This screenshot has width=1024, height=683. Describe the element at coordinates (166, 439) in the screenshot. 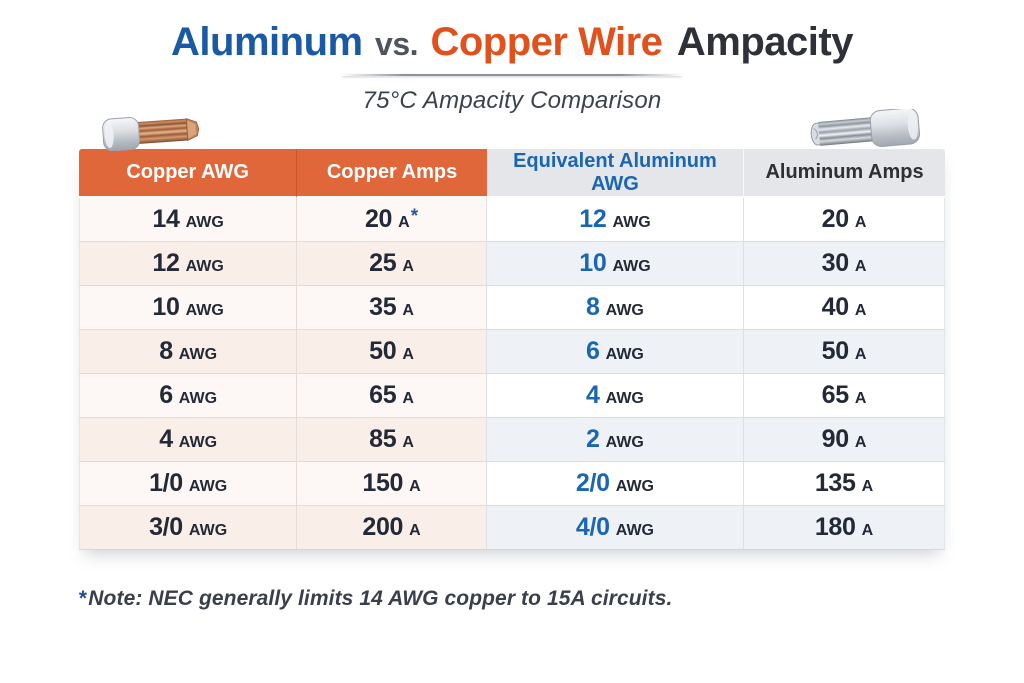

I see `copper-awg-value: 4` at that location.